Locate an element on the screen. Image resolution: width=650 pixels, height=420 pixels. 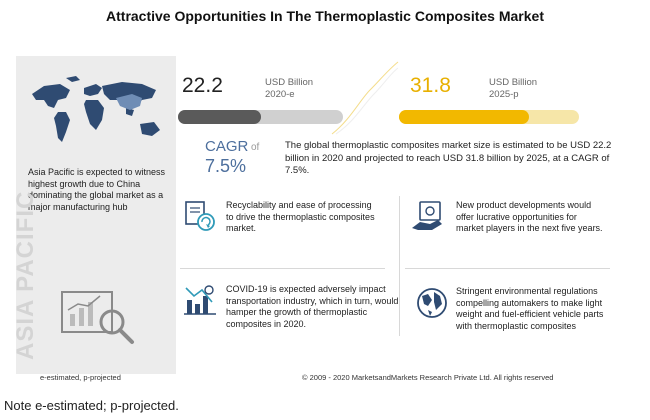
cagr-label: CAGR is located at coordinates (227, 146).